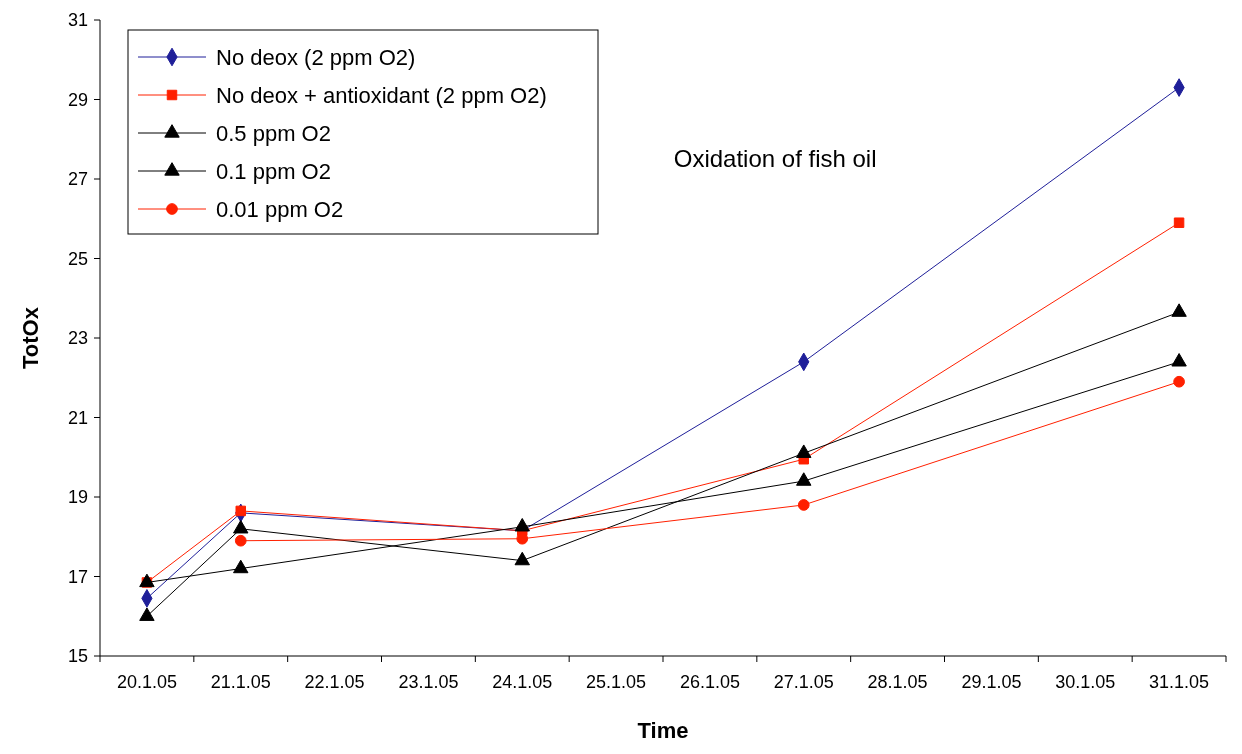  Describe the element at coordinates (273, 171) in the screenshot. I see `legend-label: 0.1 ppm O2` at that location.